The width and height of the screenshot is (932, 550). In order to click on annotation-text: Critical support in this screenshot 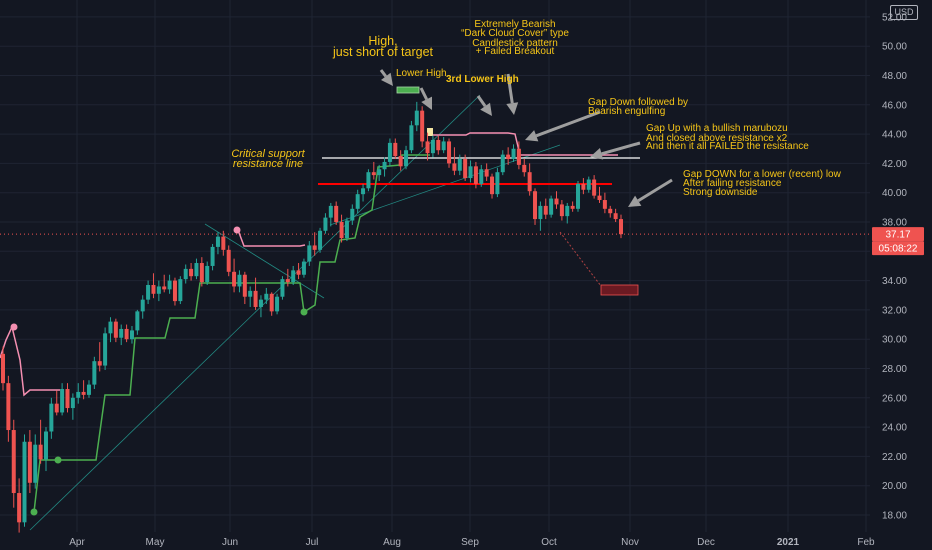, I will do `click(268, 154)`.